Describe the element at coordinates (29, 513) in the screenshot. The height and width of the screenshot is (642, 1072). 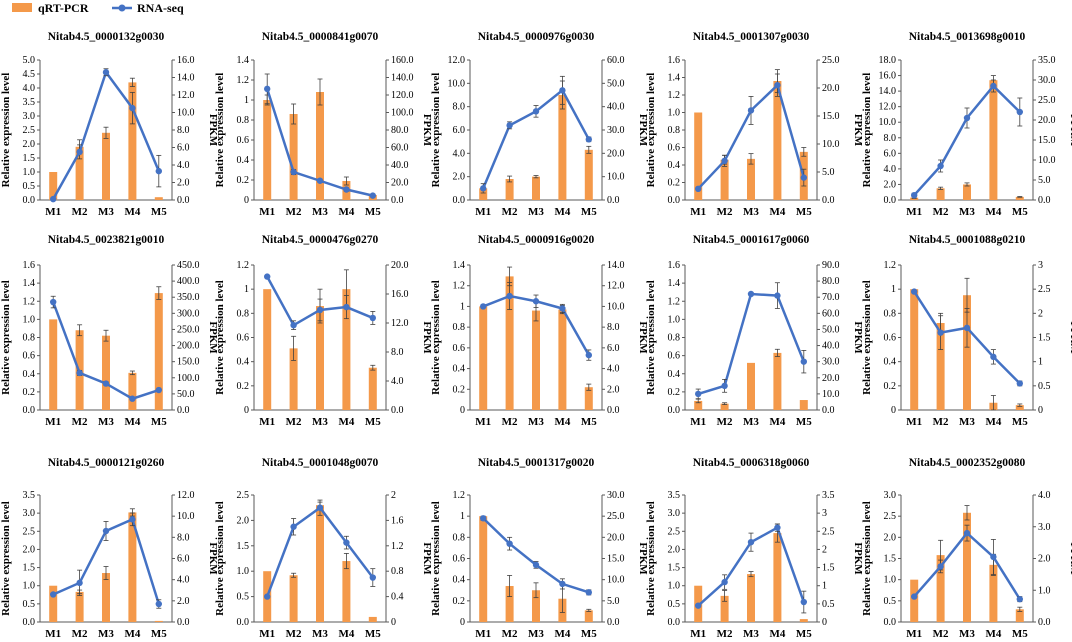
I see `left-tick-label: 3.0` at that location.